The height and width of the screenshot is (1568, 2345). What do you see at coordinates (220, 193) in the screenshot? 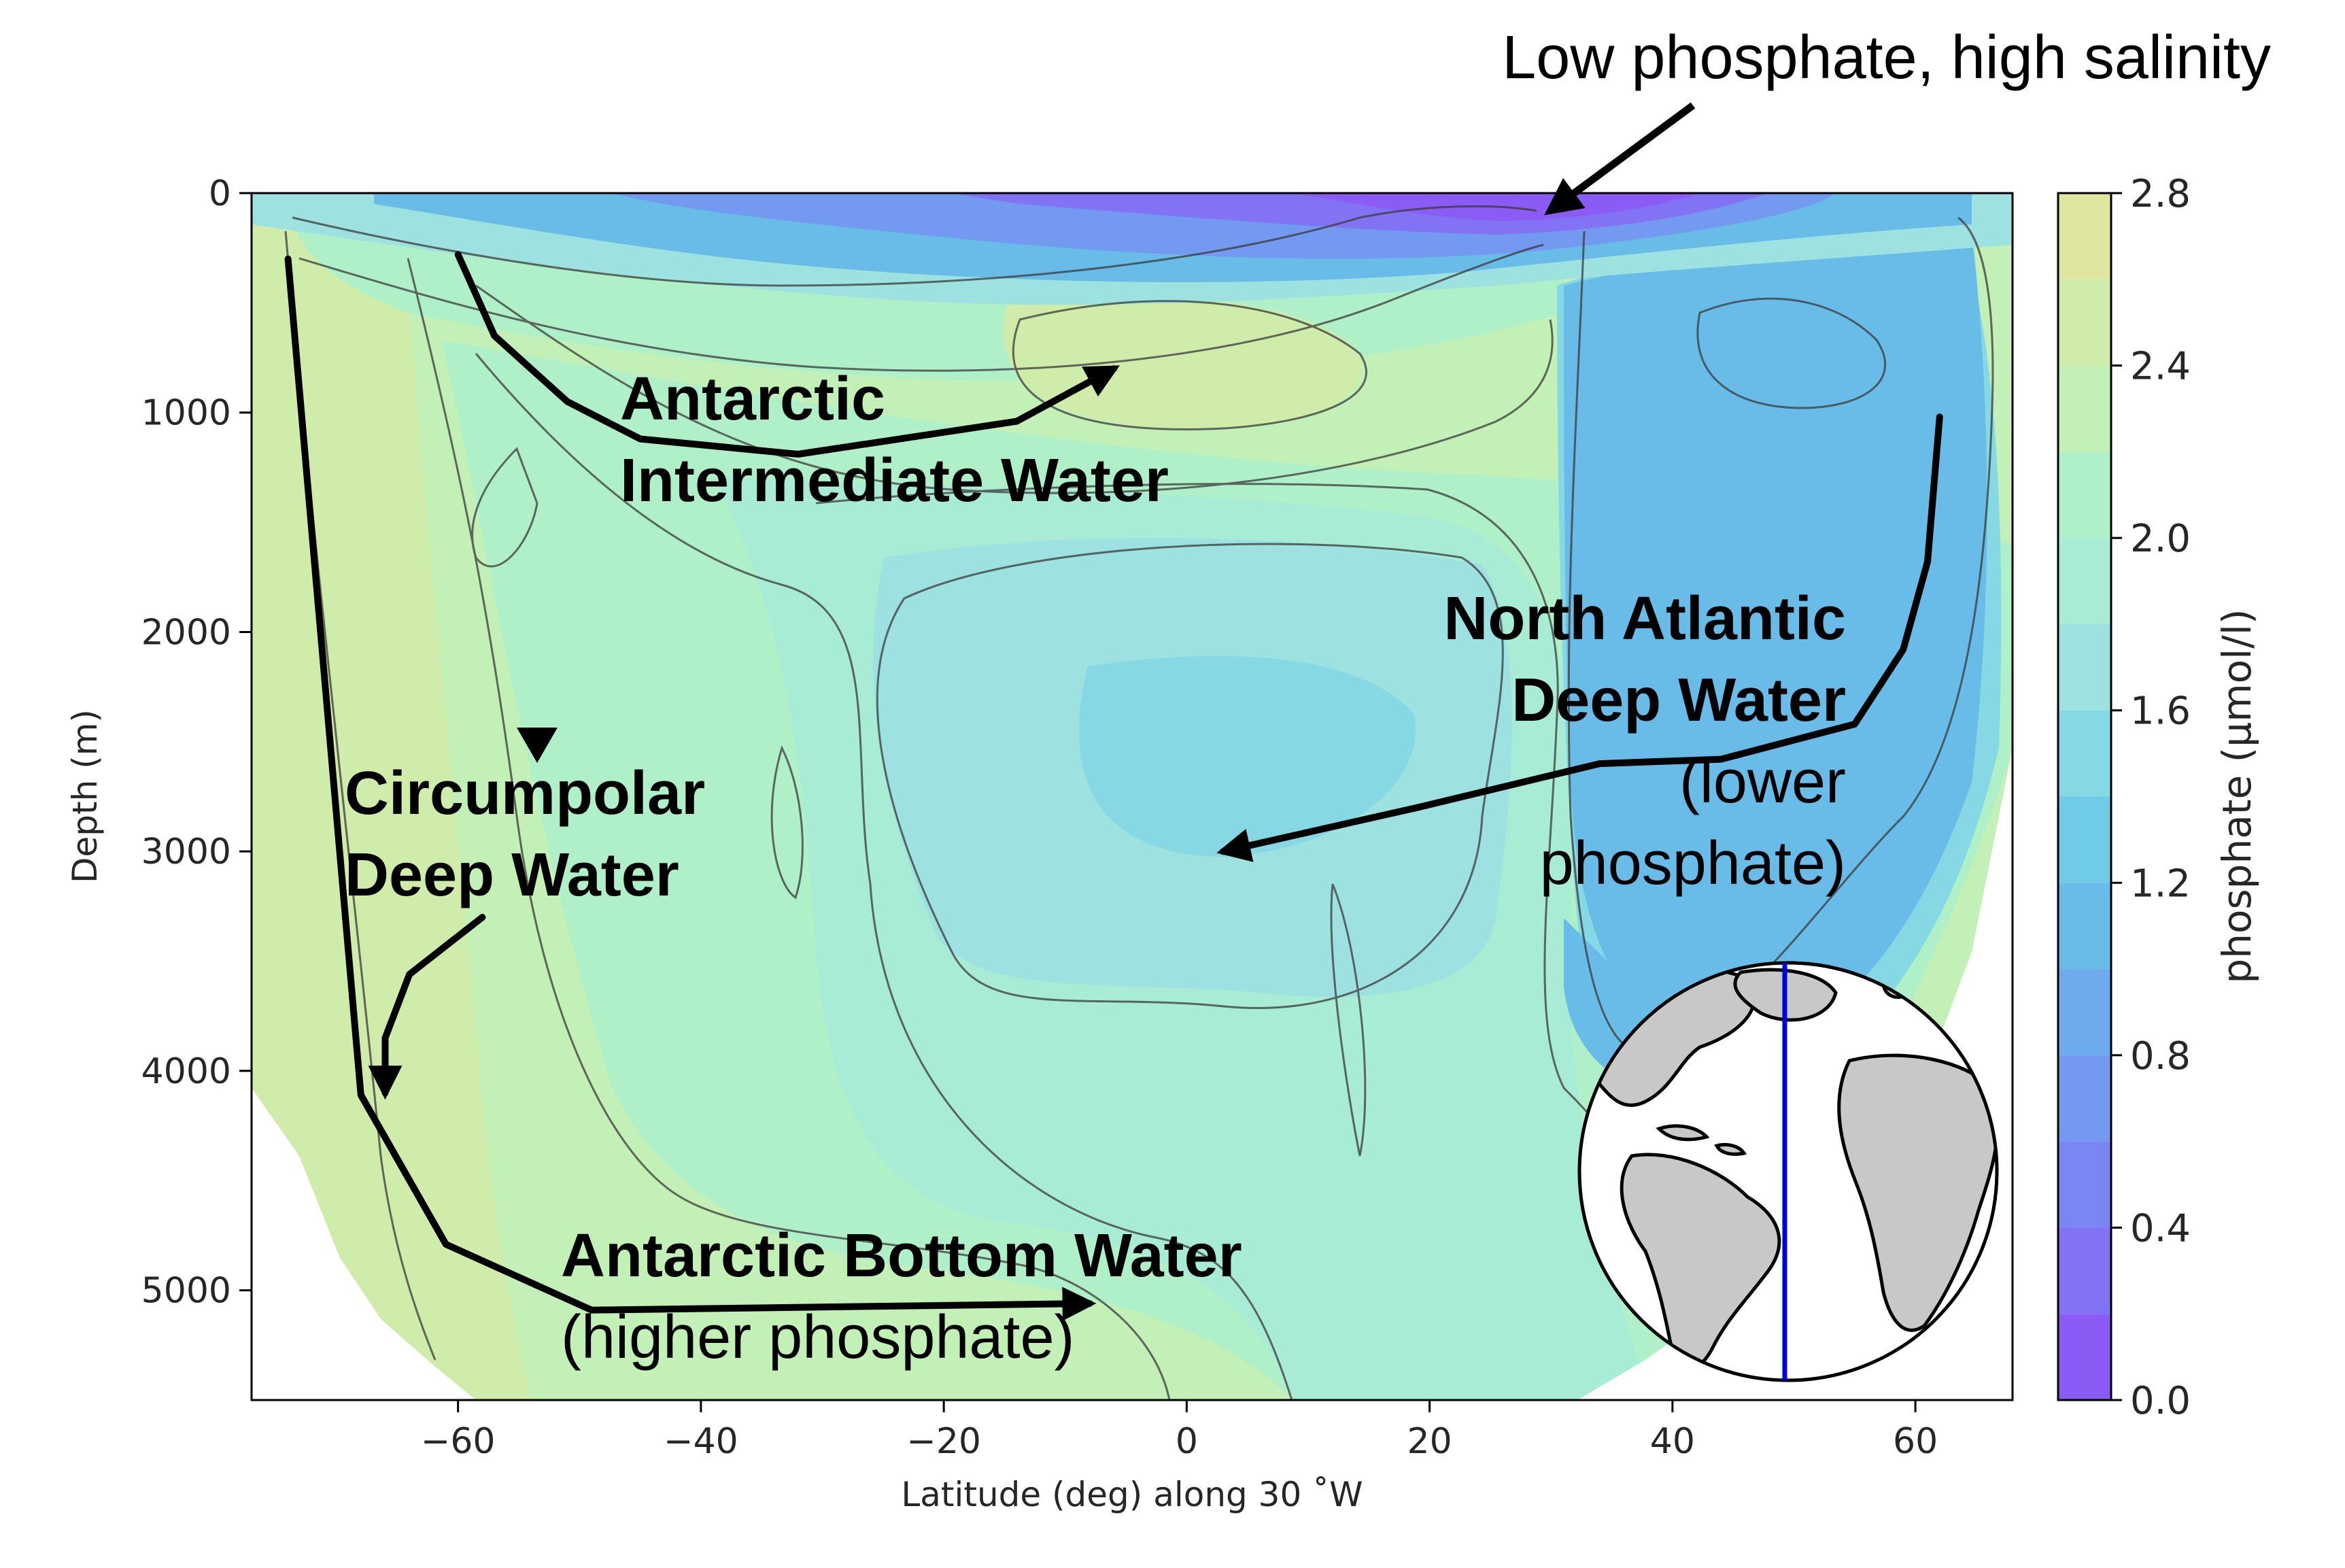
I see `y-tick-label: 0` at bounding box center [220, 193].